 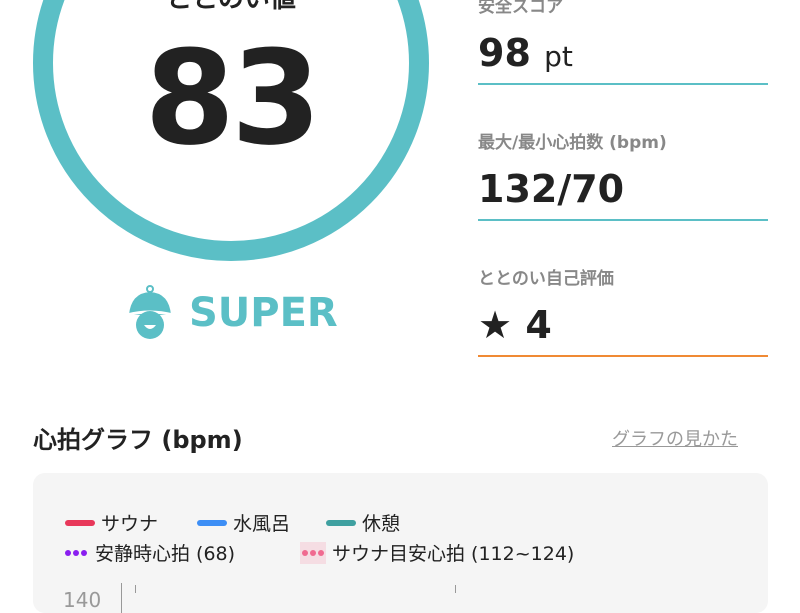 I want to click on graph-guide-link: グラフの見かた, so click(x=675, y=439).